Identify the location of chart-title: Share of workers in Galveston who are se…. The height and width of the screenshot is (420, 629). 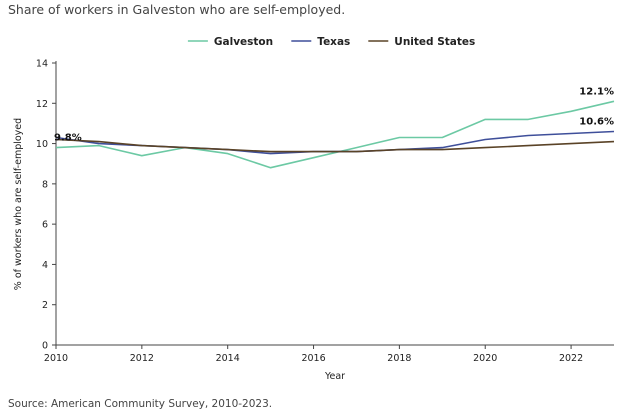
(177, 9).